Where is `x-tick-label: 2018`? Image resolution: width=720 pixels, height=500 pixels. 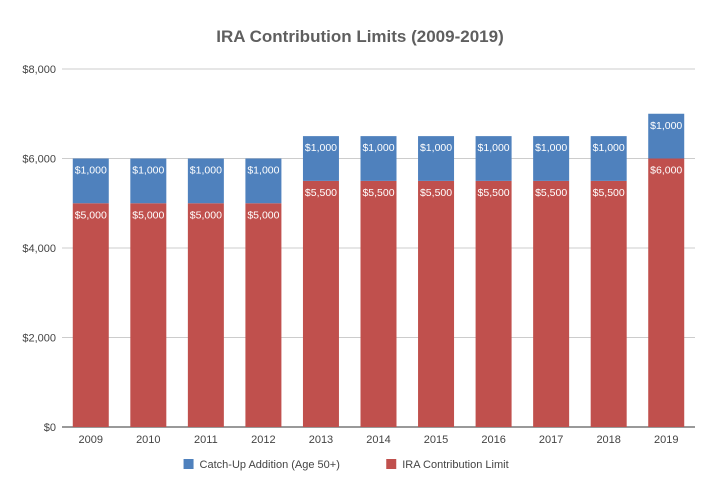 x-tick-label: 2018 is located at coordinates (608, 440).